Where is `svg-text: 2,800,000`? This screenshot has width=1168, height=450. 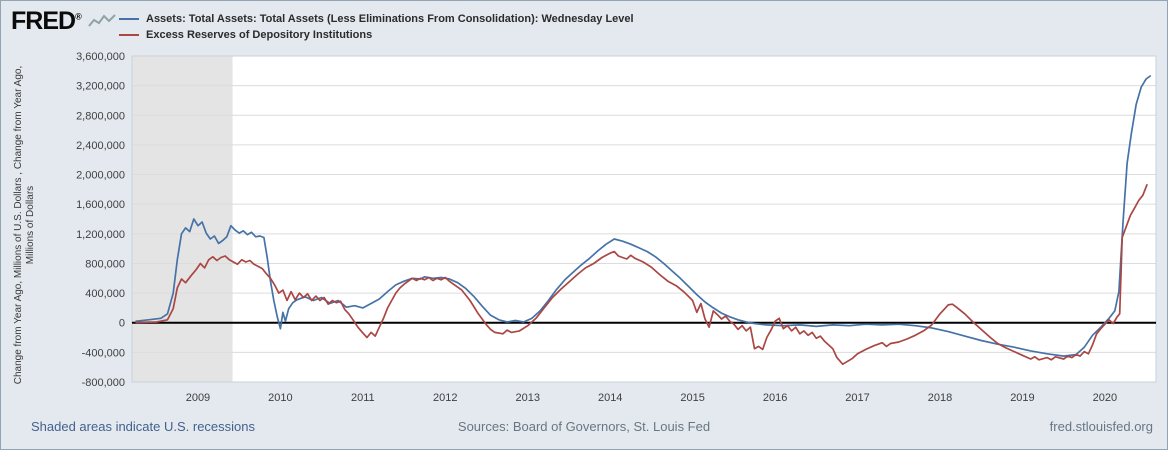
svg-text: 2,800,000 is located at coordinates (100, 116).